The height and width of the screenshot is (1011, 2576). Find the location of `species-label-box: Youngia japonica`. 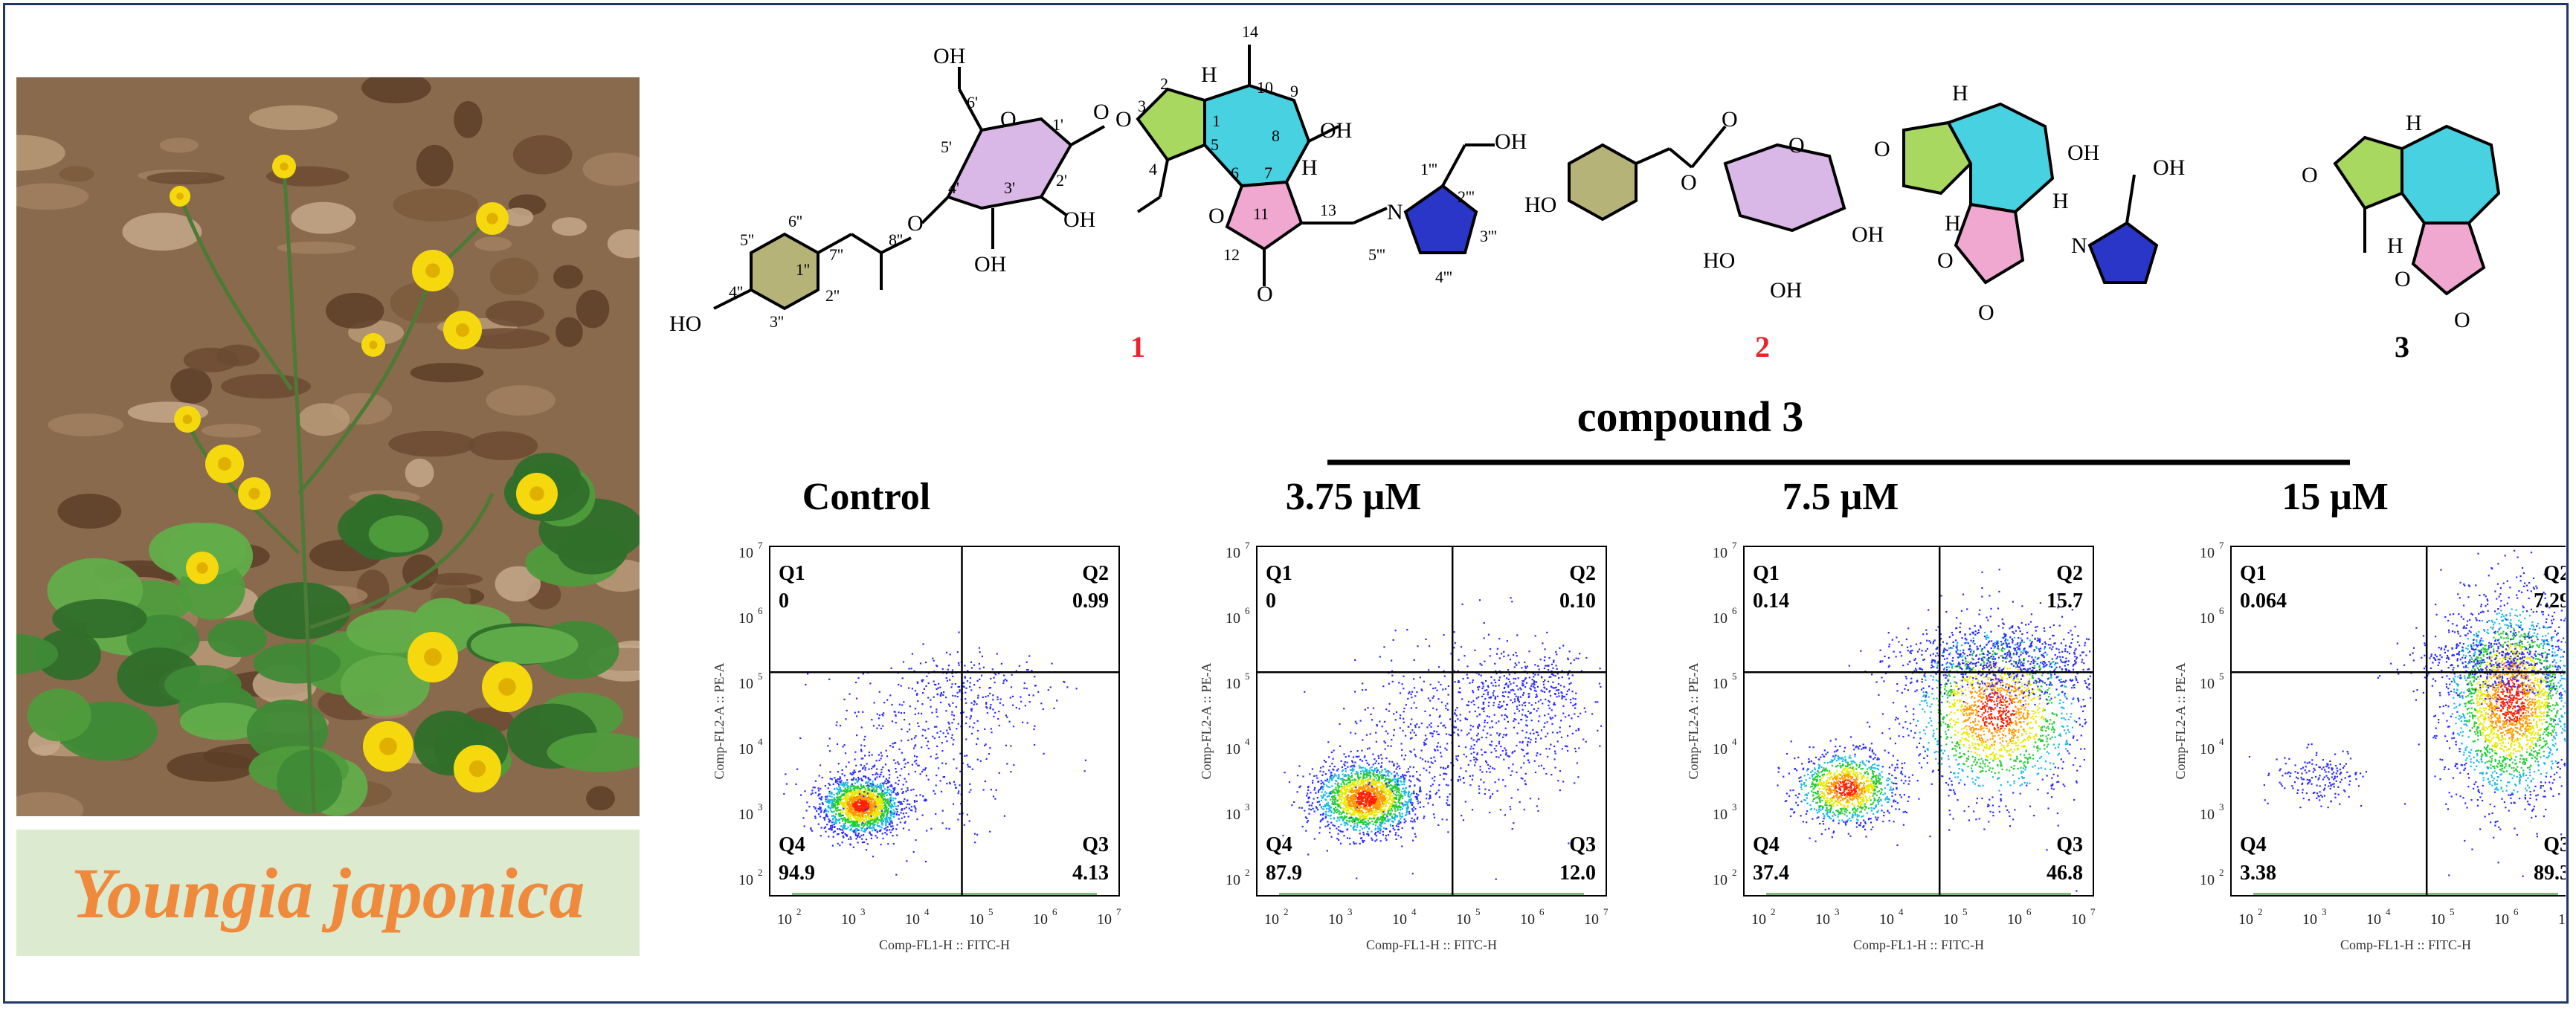

species-label-box: Youngia japonica is located at coordinates (328, 893).